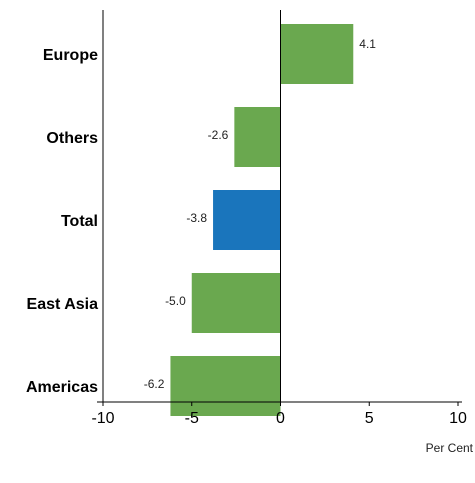 This screenshot has width=475, height=483. Describe the element at coordinates (70, 55) in the screenshot. I see `category-label-europe: Europe` at that location.